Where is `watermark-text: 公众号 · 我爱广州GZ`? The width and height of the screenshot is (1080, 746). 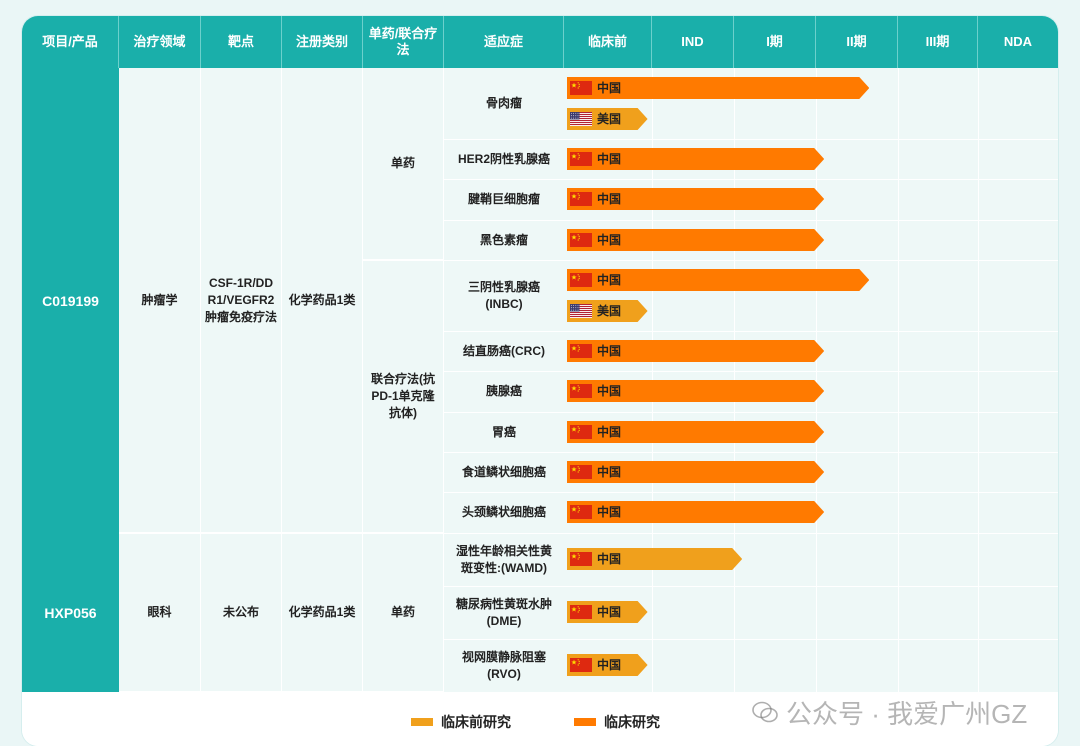
watermark-text: 公众号 · 我爱广州GZ is located at coordinates (907, 713).